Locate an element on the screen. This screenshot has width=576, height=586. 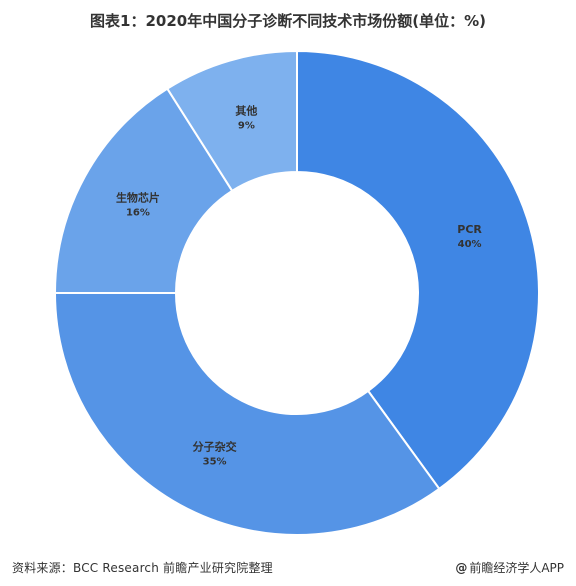
slice-label-0: PCR is located at coordinates (469, 229).